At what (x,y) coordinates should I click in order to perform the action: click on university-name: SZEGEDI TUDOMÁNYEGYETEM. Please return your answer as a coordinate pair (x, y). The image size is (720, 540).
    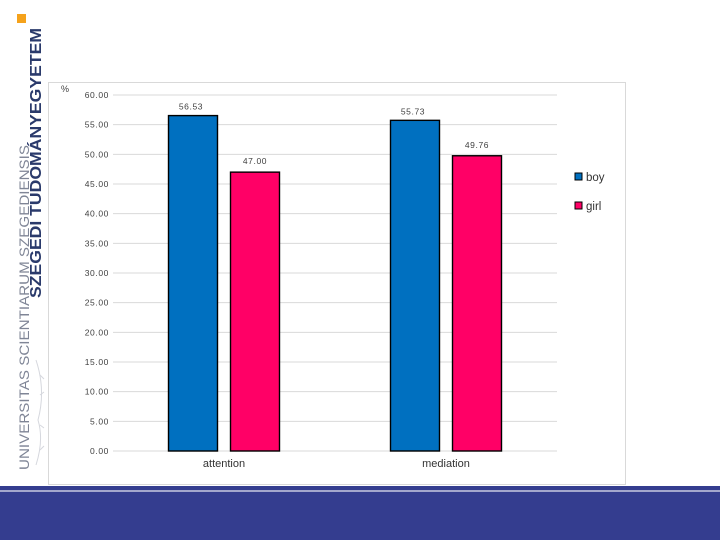
    Looking at the image, I should click on (36, 163).